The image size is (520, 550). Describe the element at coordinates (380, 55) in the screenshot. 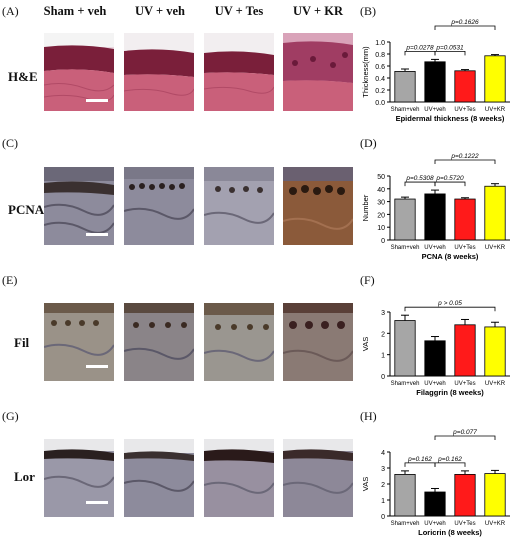

I see `y-tick-label: 0.8` at that location.